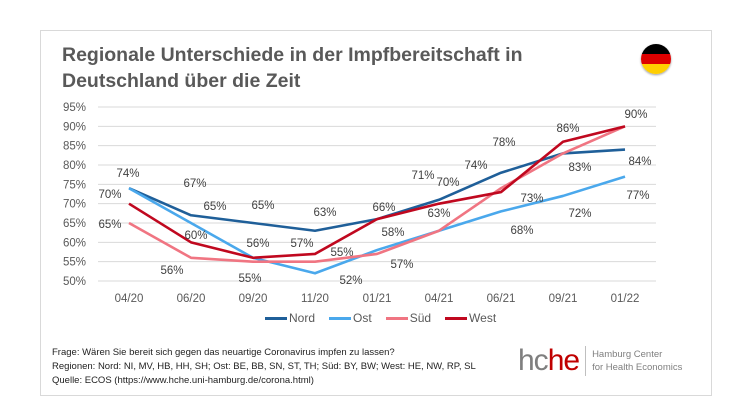 This screenshot has height=414, width=733. I want to click on legend-label: Süd, so click(420, 318).